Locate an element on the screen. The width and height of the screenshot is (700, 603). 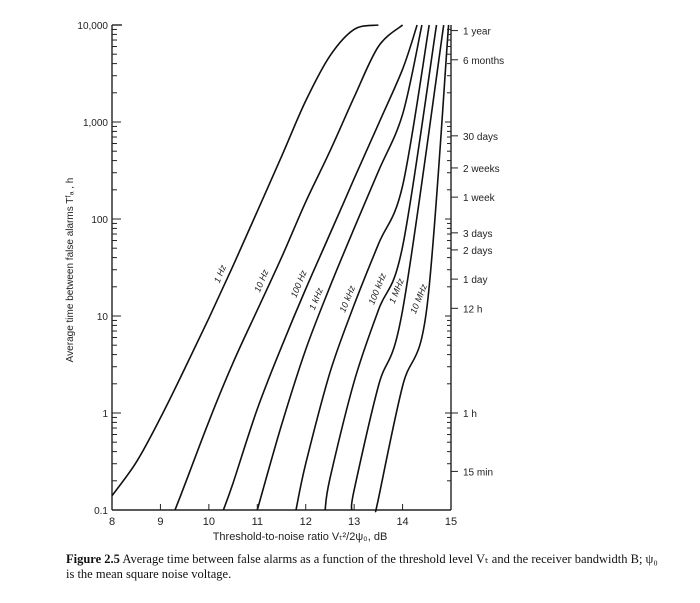
curve-100-khz is located at coordinates (381, 267).